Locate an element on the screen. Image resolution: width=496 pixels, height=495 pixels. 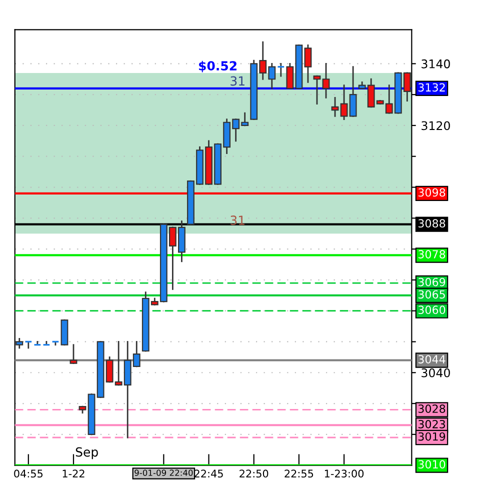
ref-line-label: 3069 is located at coordinates (432, 282).